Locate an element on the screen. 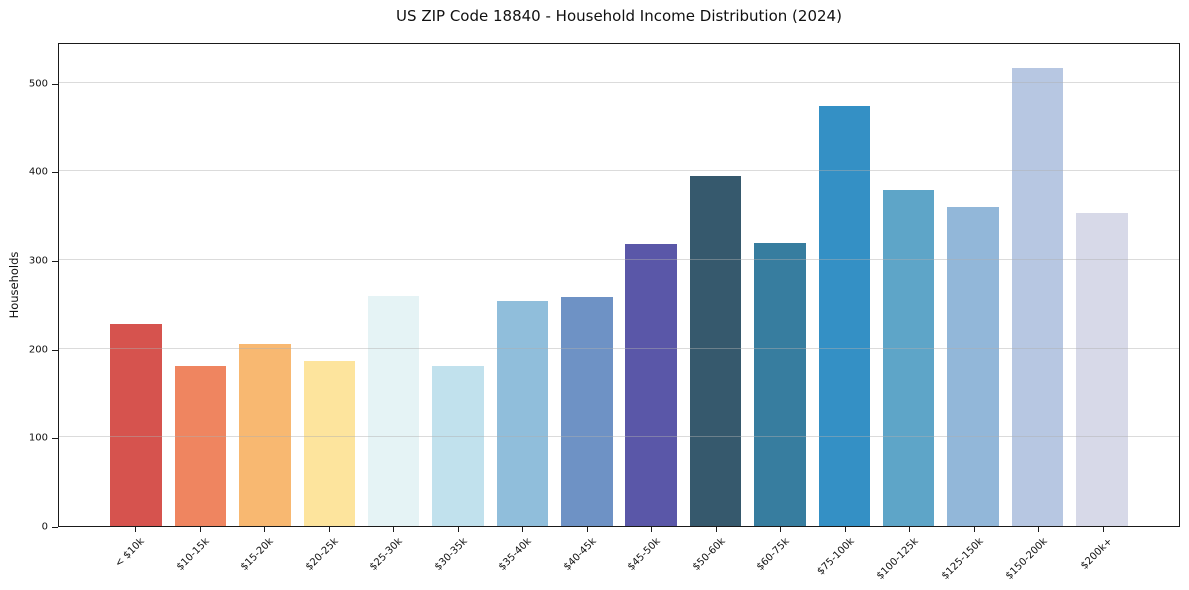  x-tick-label-$50-60k: $50-60k is located at coordinates (709, 554).